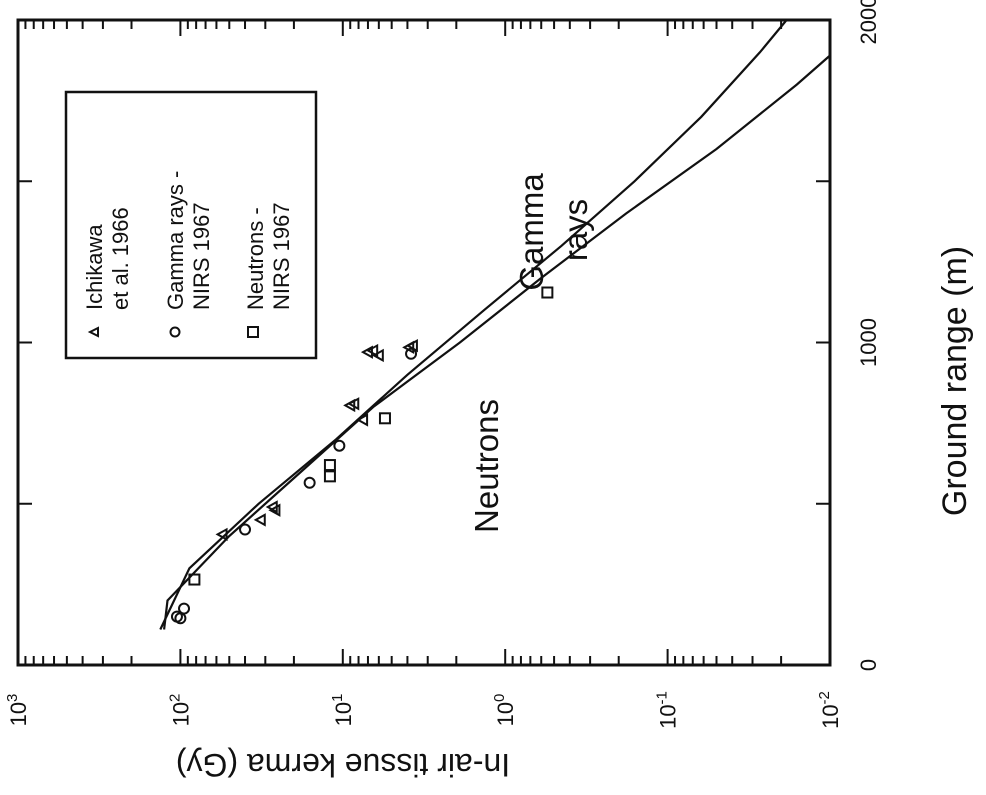 The width and height of the screenshot is (986, 795). I want to click on y-tick-label: 10-2, so click(829, 710).